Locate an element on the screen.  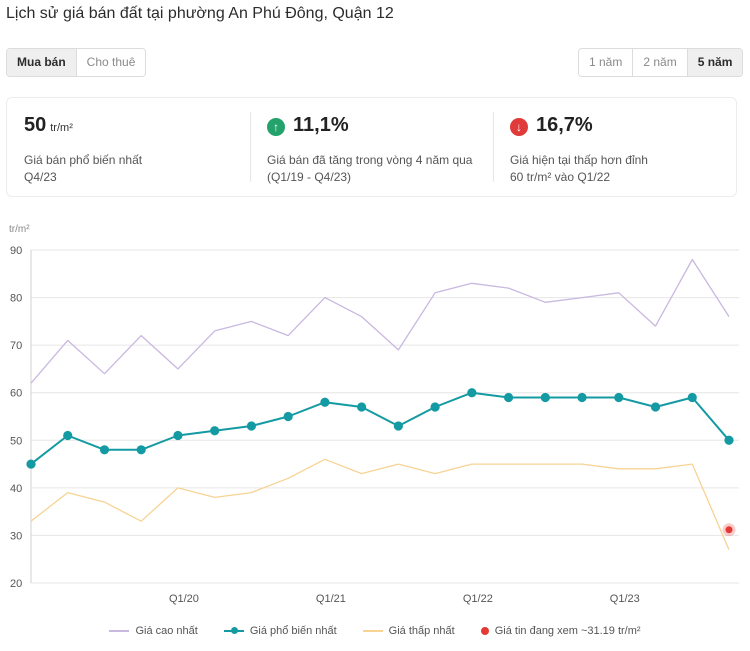
legend-item-low: Giá thấp nhất is located at coordinates (408, 631).